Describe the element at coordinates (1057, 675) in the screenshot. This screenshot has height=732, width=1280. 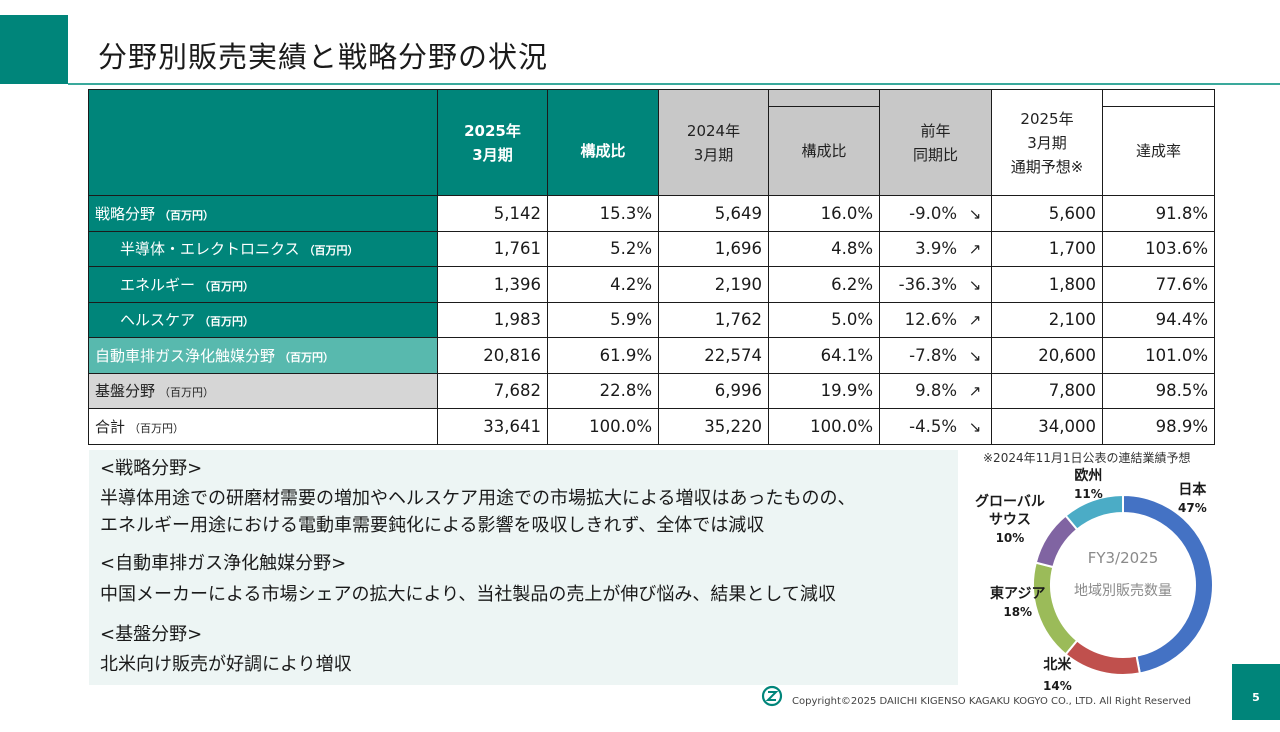
I see `donut-label-na: 北米 14%` at that location.